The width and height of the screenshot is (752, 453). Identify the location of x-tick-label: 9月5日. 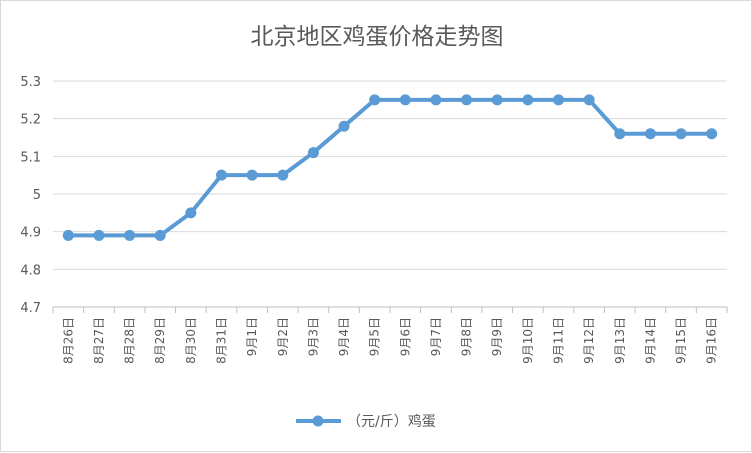
(375, 336).